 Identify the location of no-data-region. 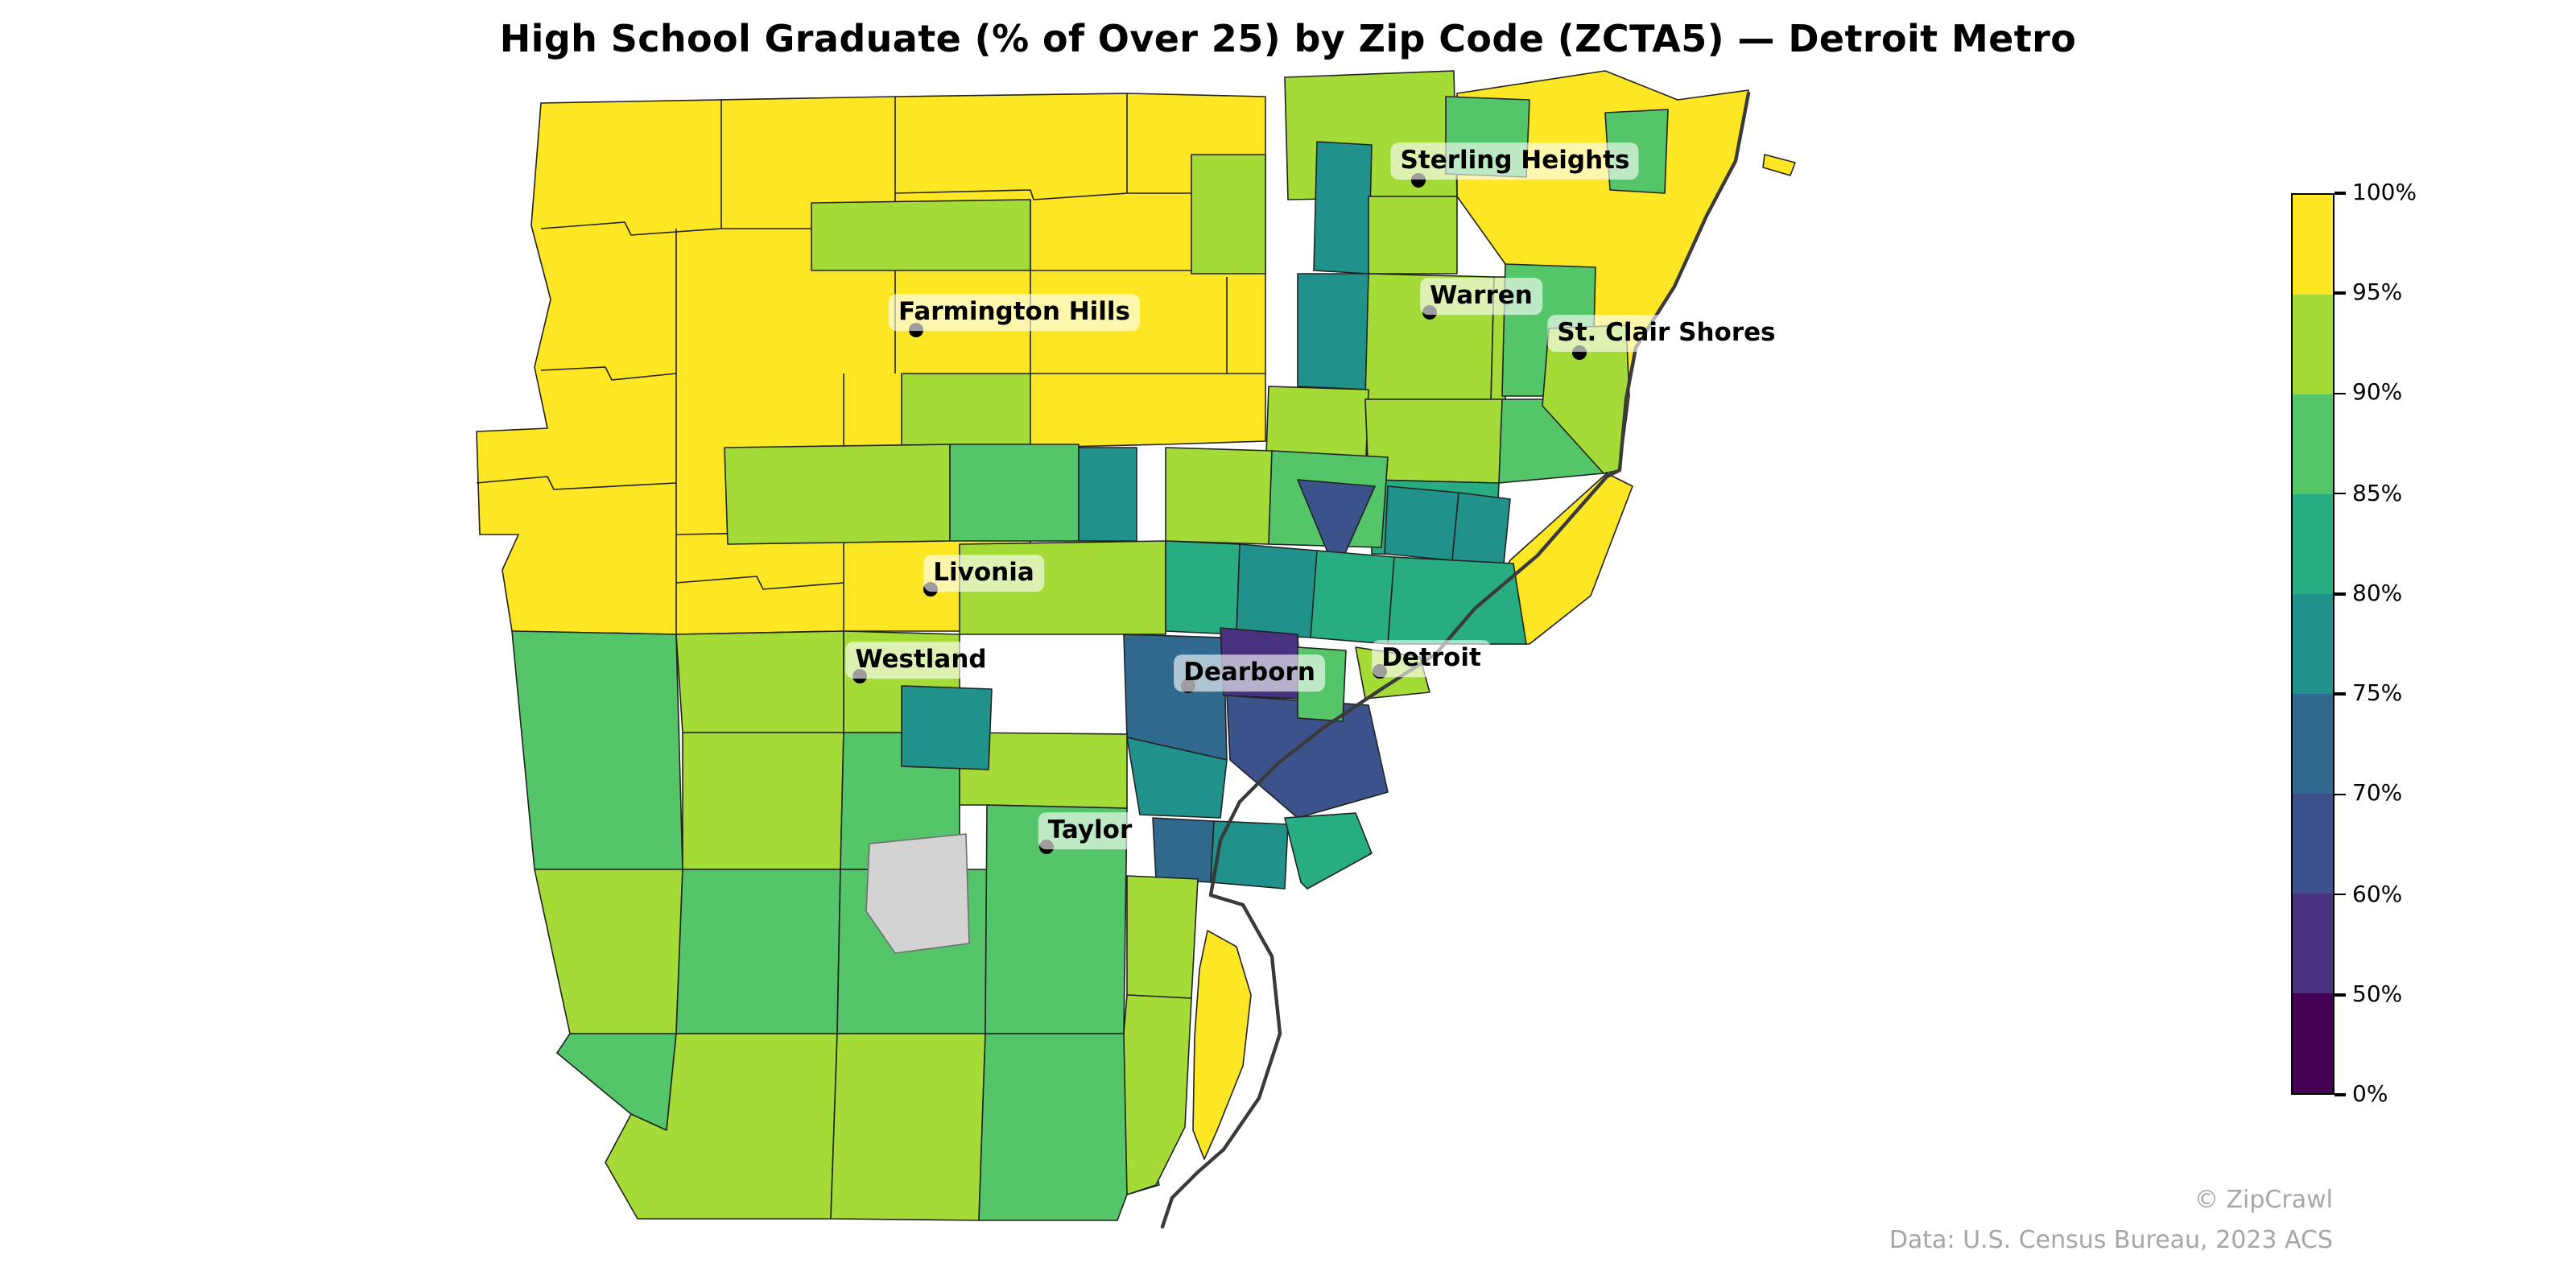
(917, 893).